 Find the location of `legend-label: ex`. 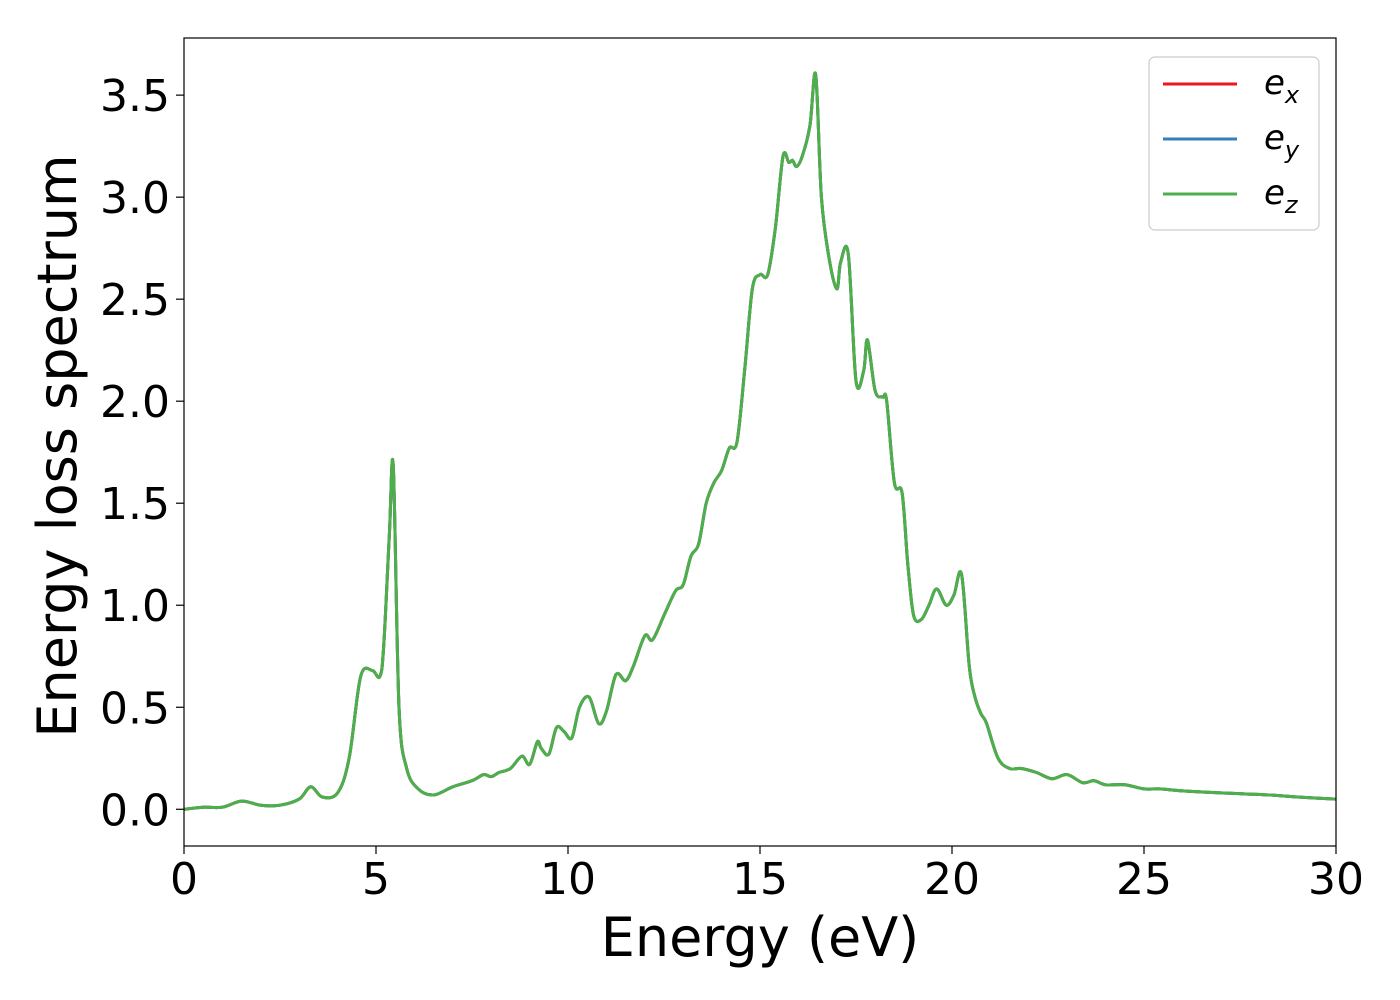

legend-label: ex is located at coordinates (1282, 86).